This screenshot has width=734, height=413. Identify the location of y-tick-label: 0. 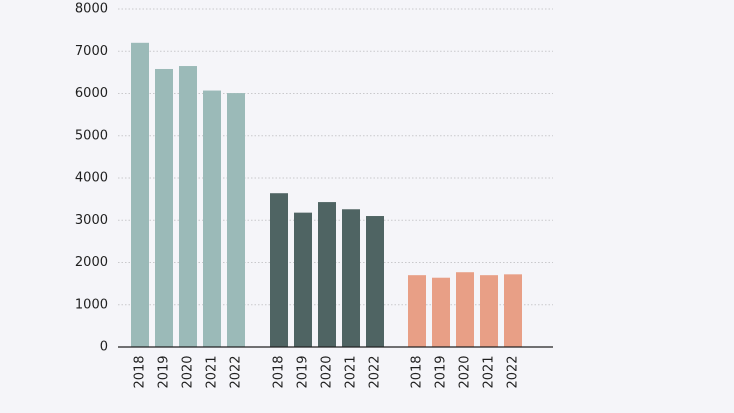
(104, 347).